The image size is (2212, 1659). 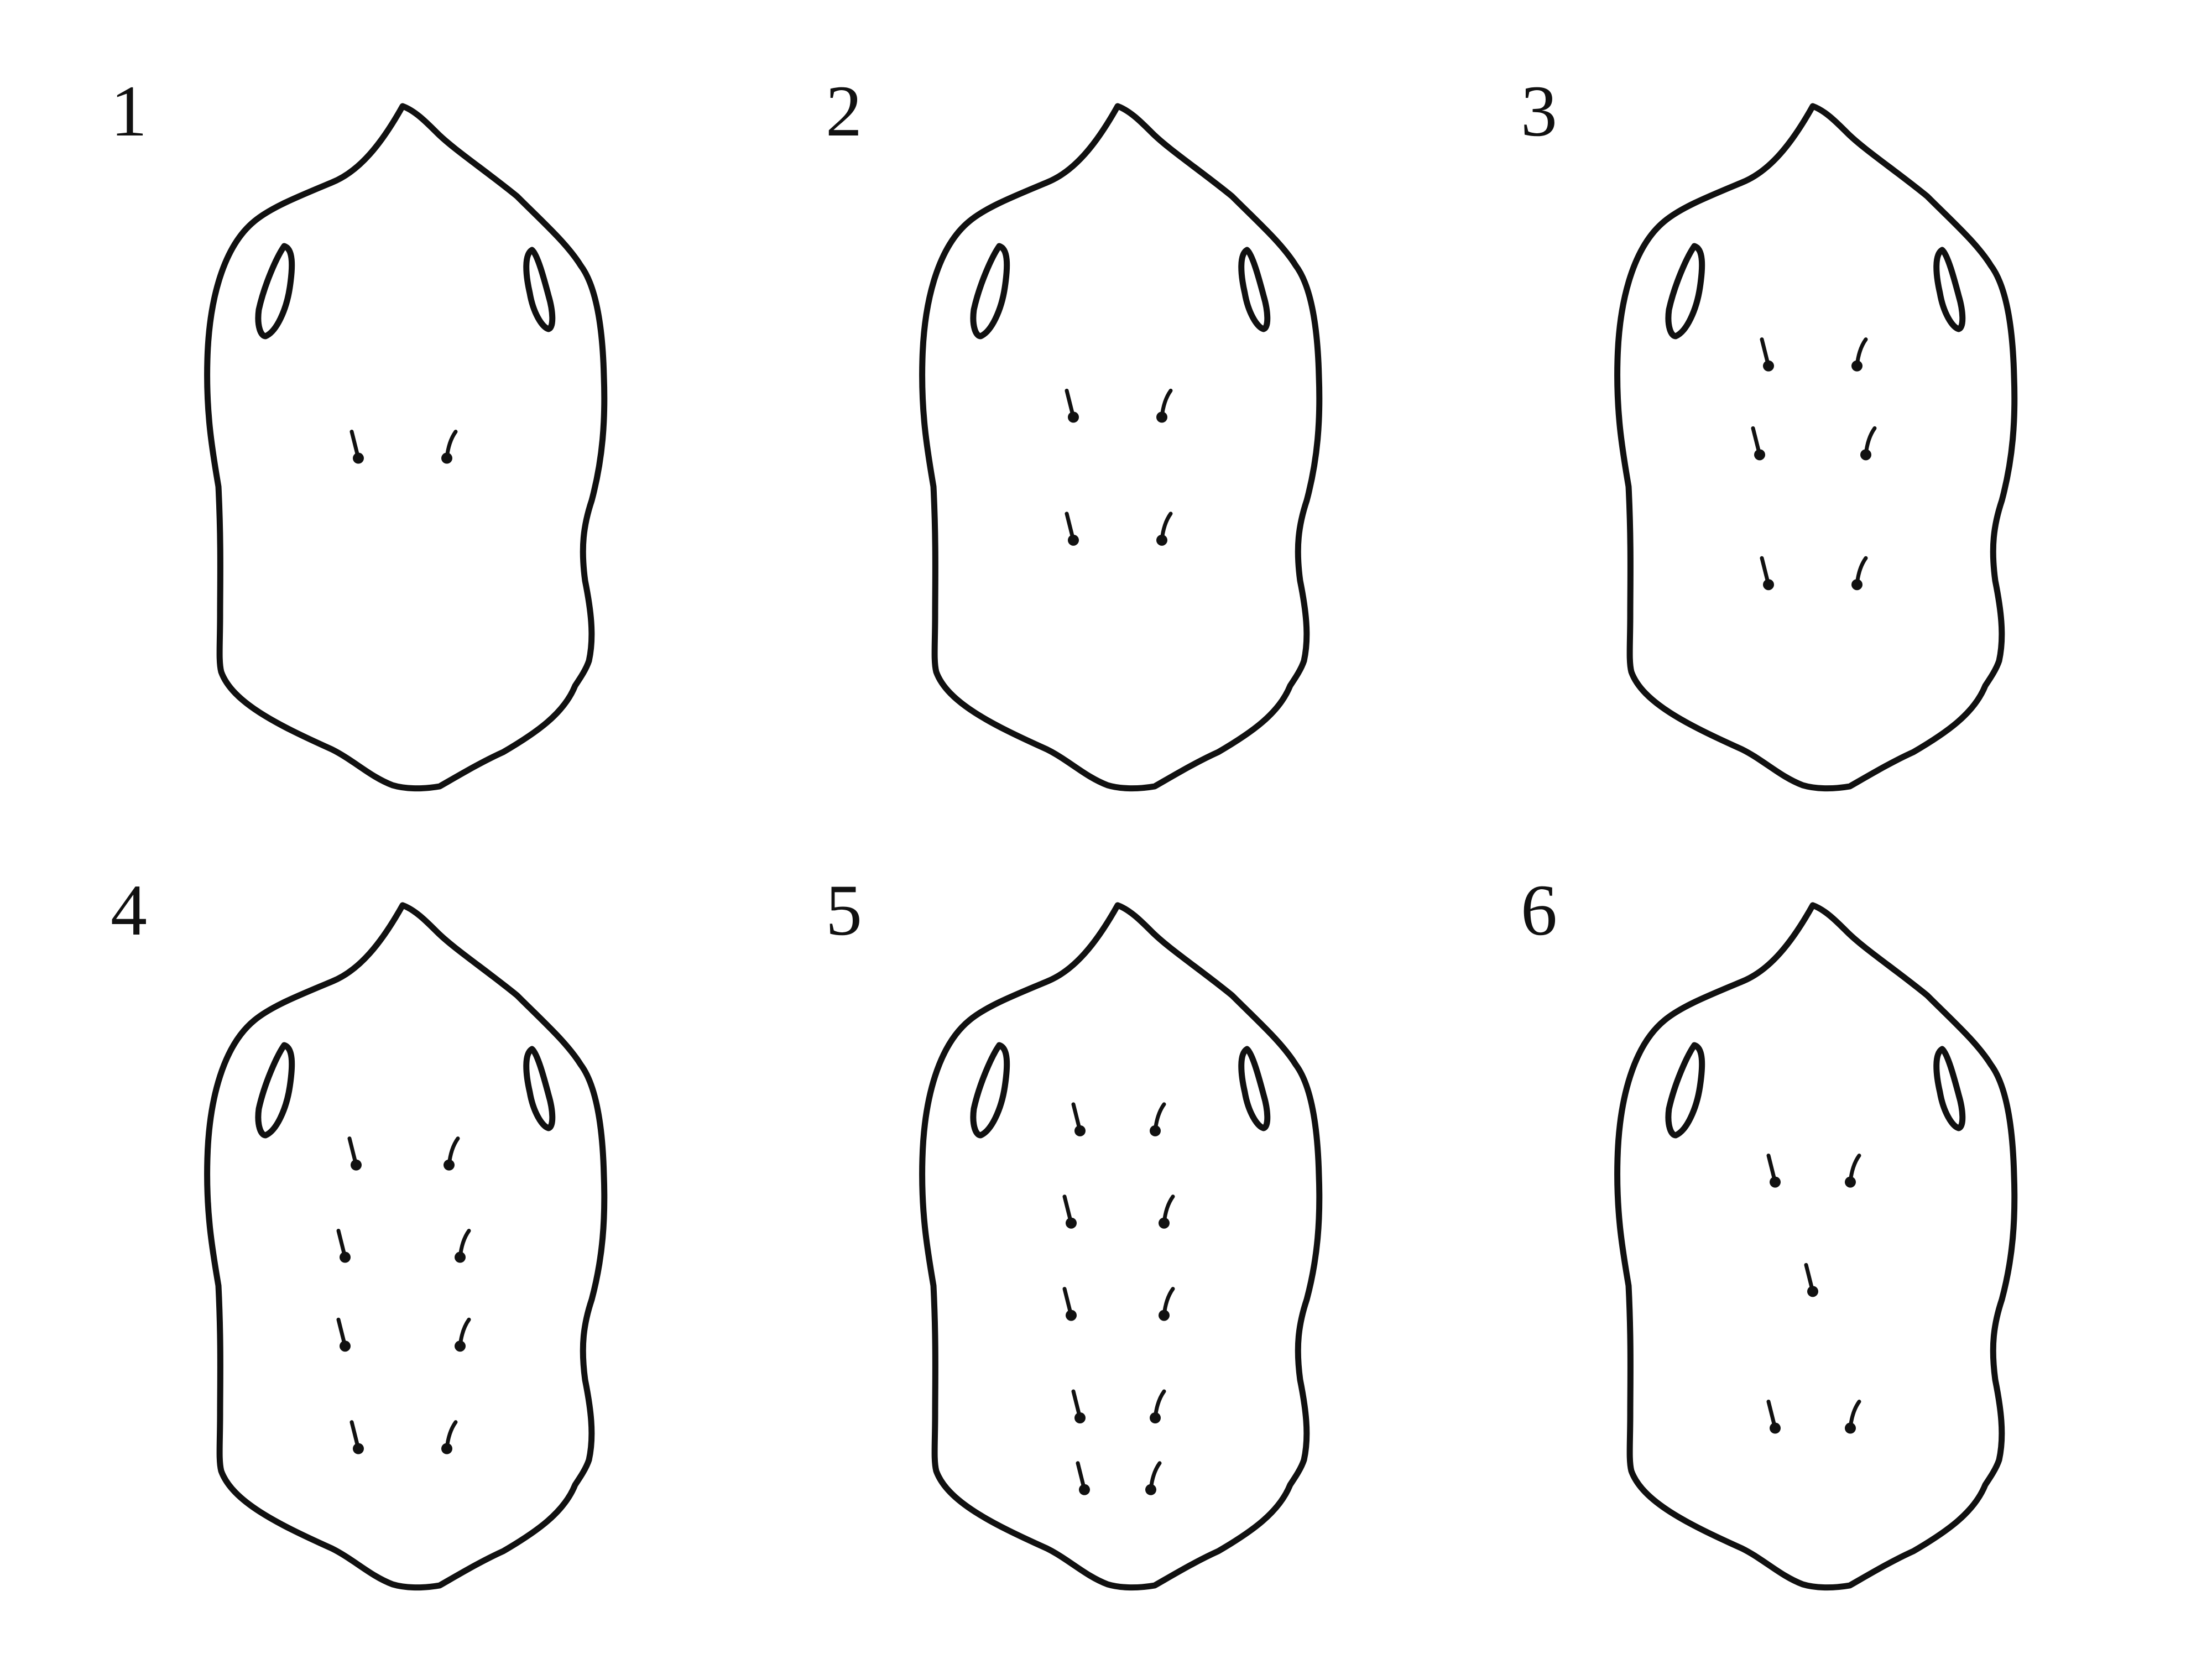 What do you see at coordinates (1539, 111) in the screenshot?
I see `panel-number-3: 3` at bounding box center [1539, 111].